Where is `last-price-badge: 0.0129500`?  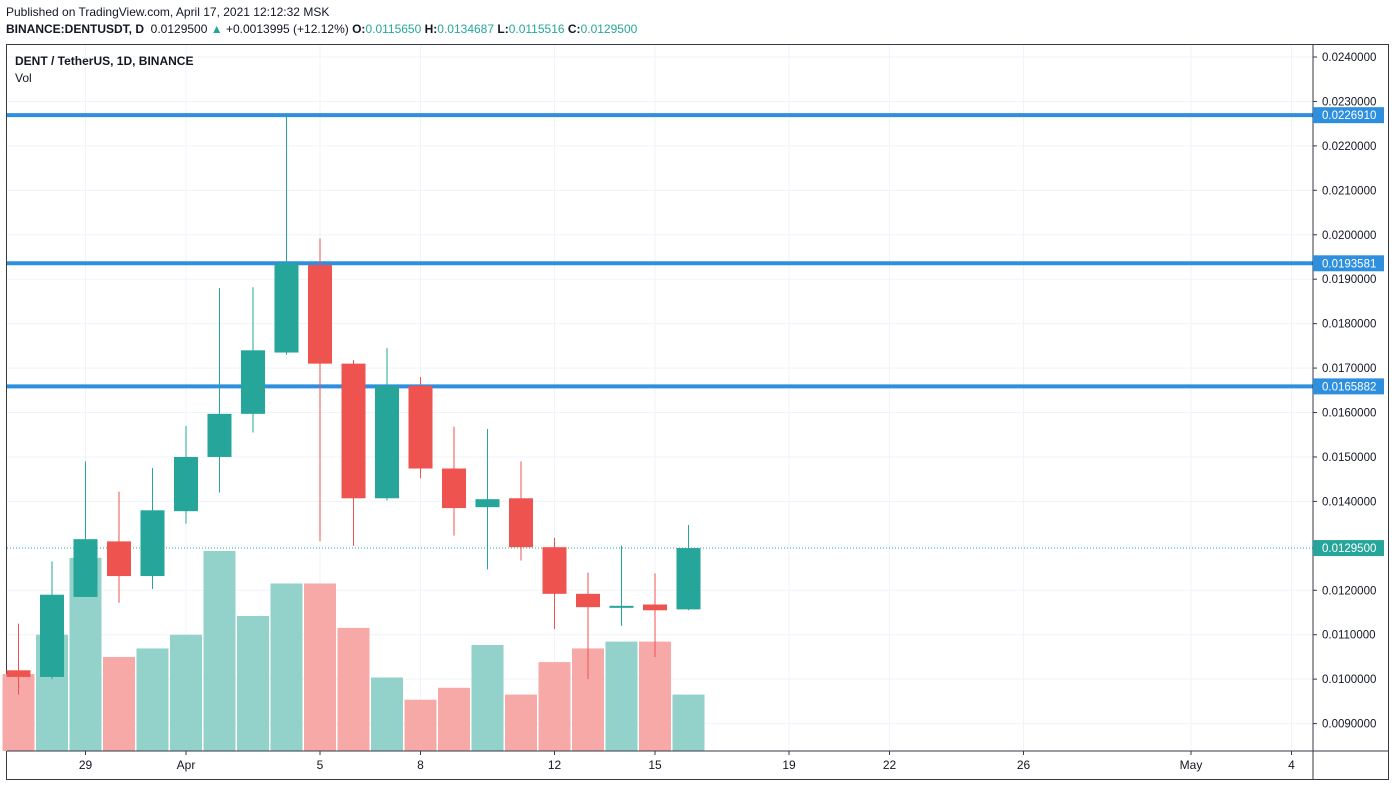 last-price-badge: 0.0129500 is located at coordinates (1349, 549).